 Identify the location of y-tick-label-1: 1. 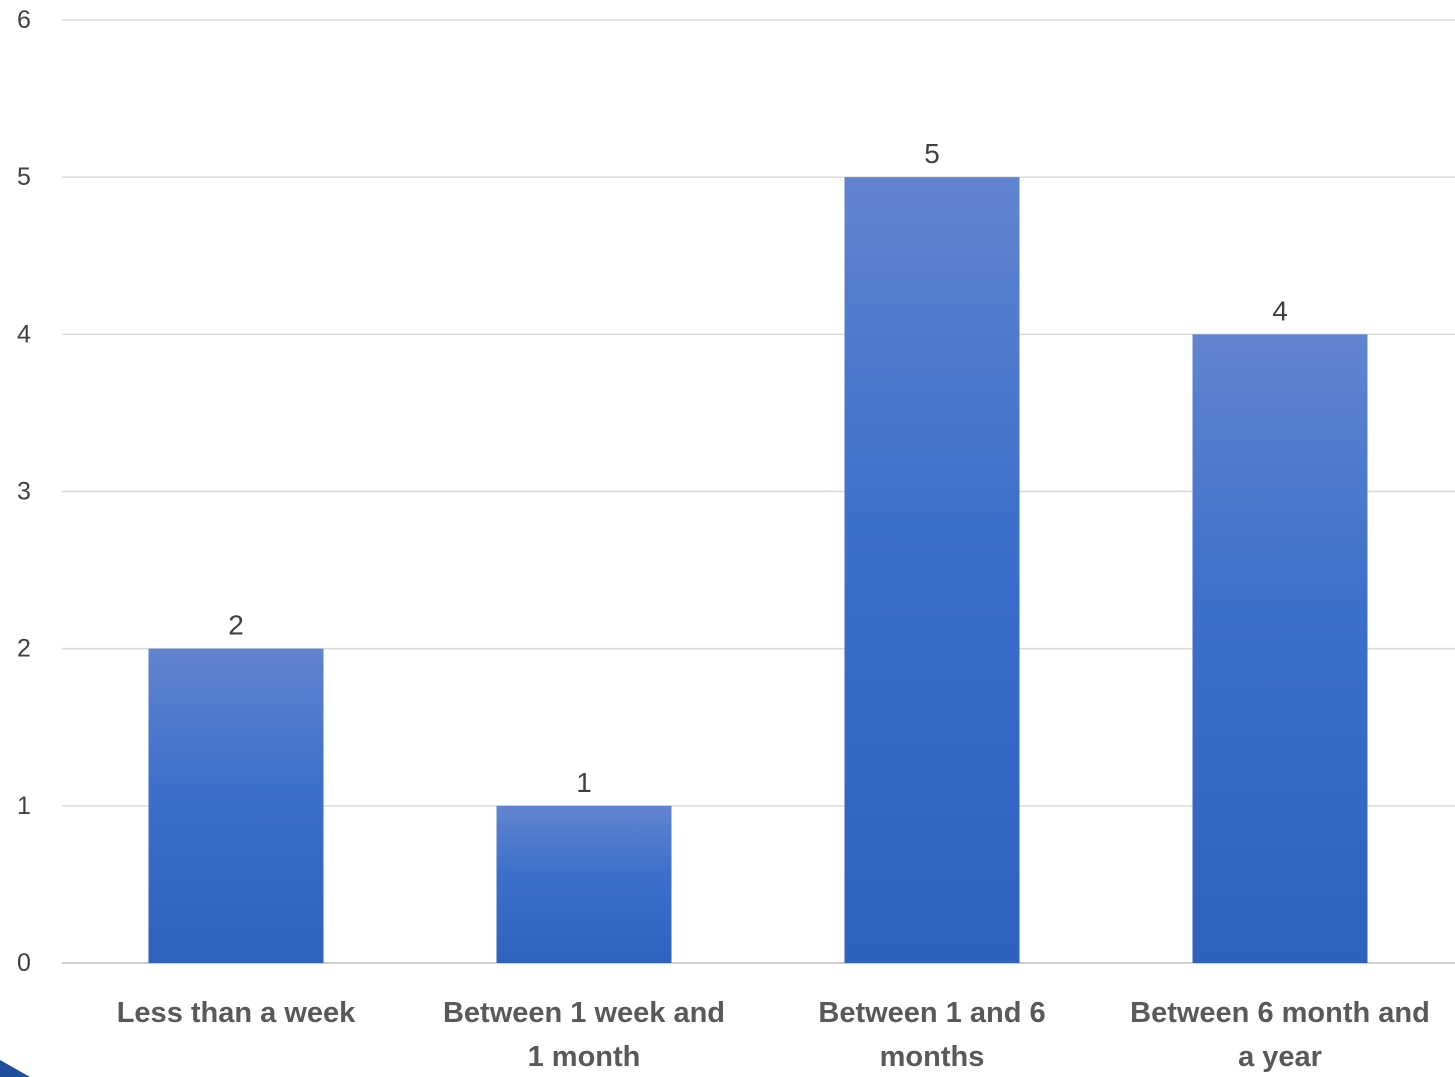
(24, 806).